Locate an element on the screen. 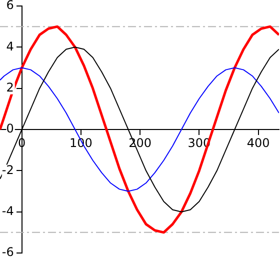 The height and width of the screenshot is (263, 280). y-tick-label: -4 is located at coordinates (8, 211).